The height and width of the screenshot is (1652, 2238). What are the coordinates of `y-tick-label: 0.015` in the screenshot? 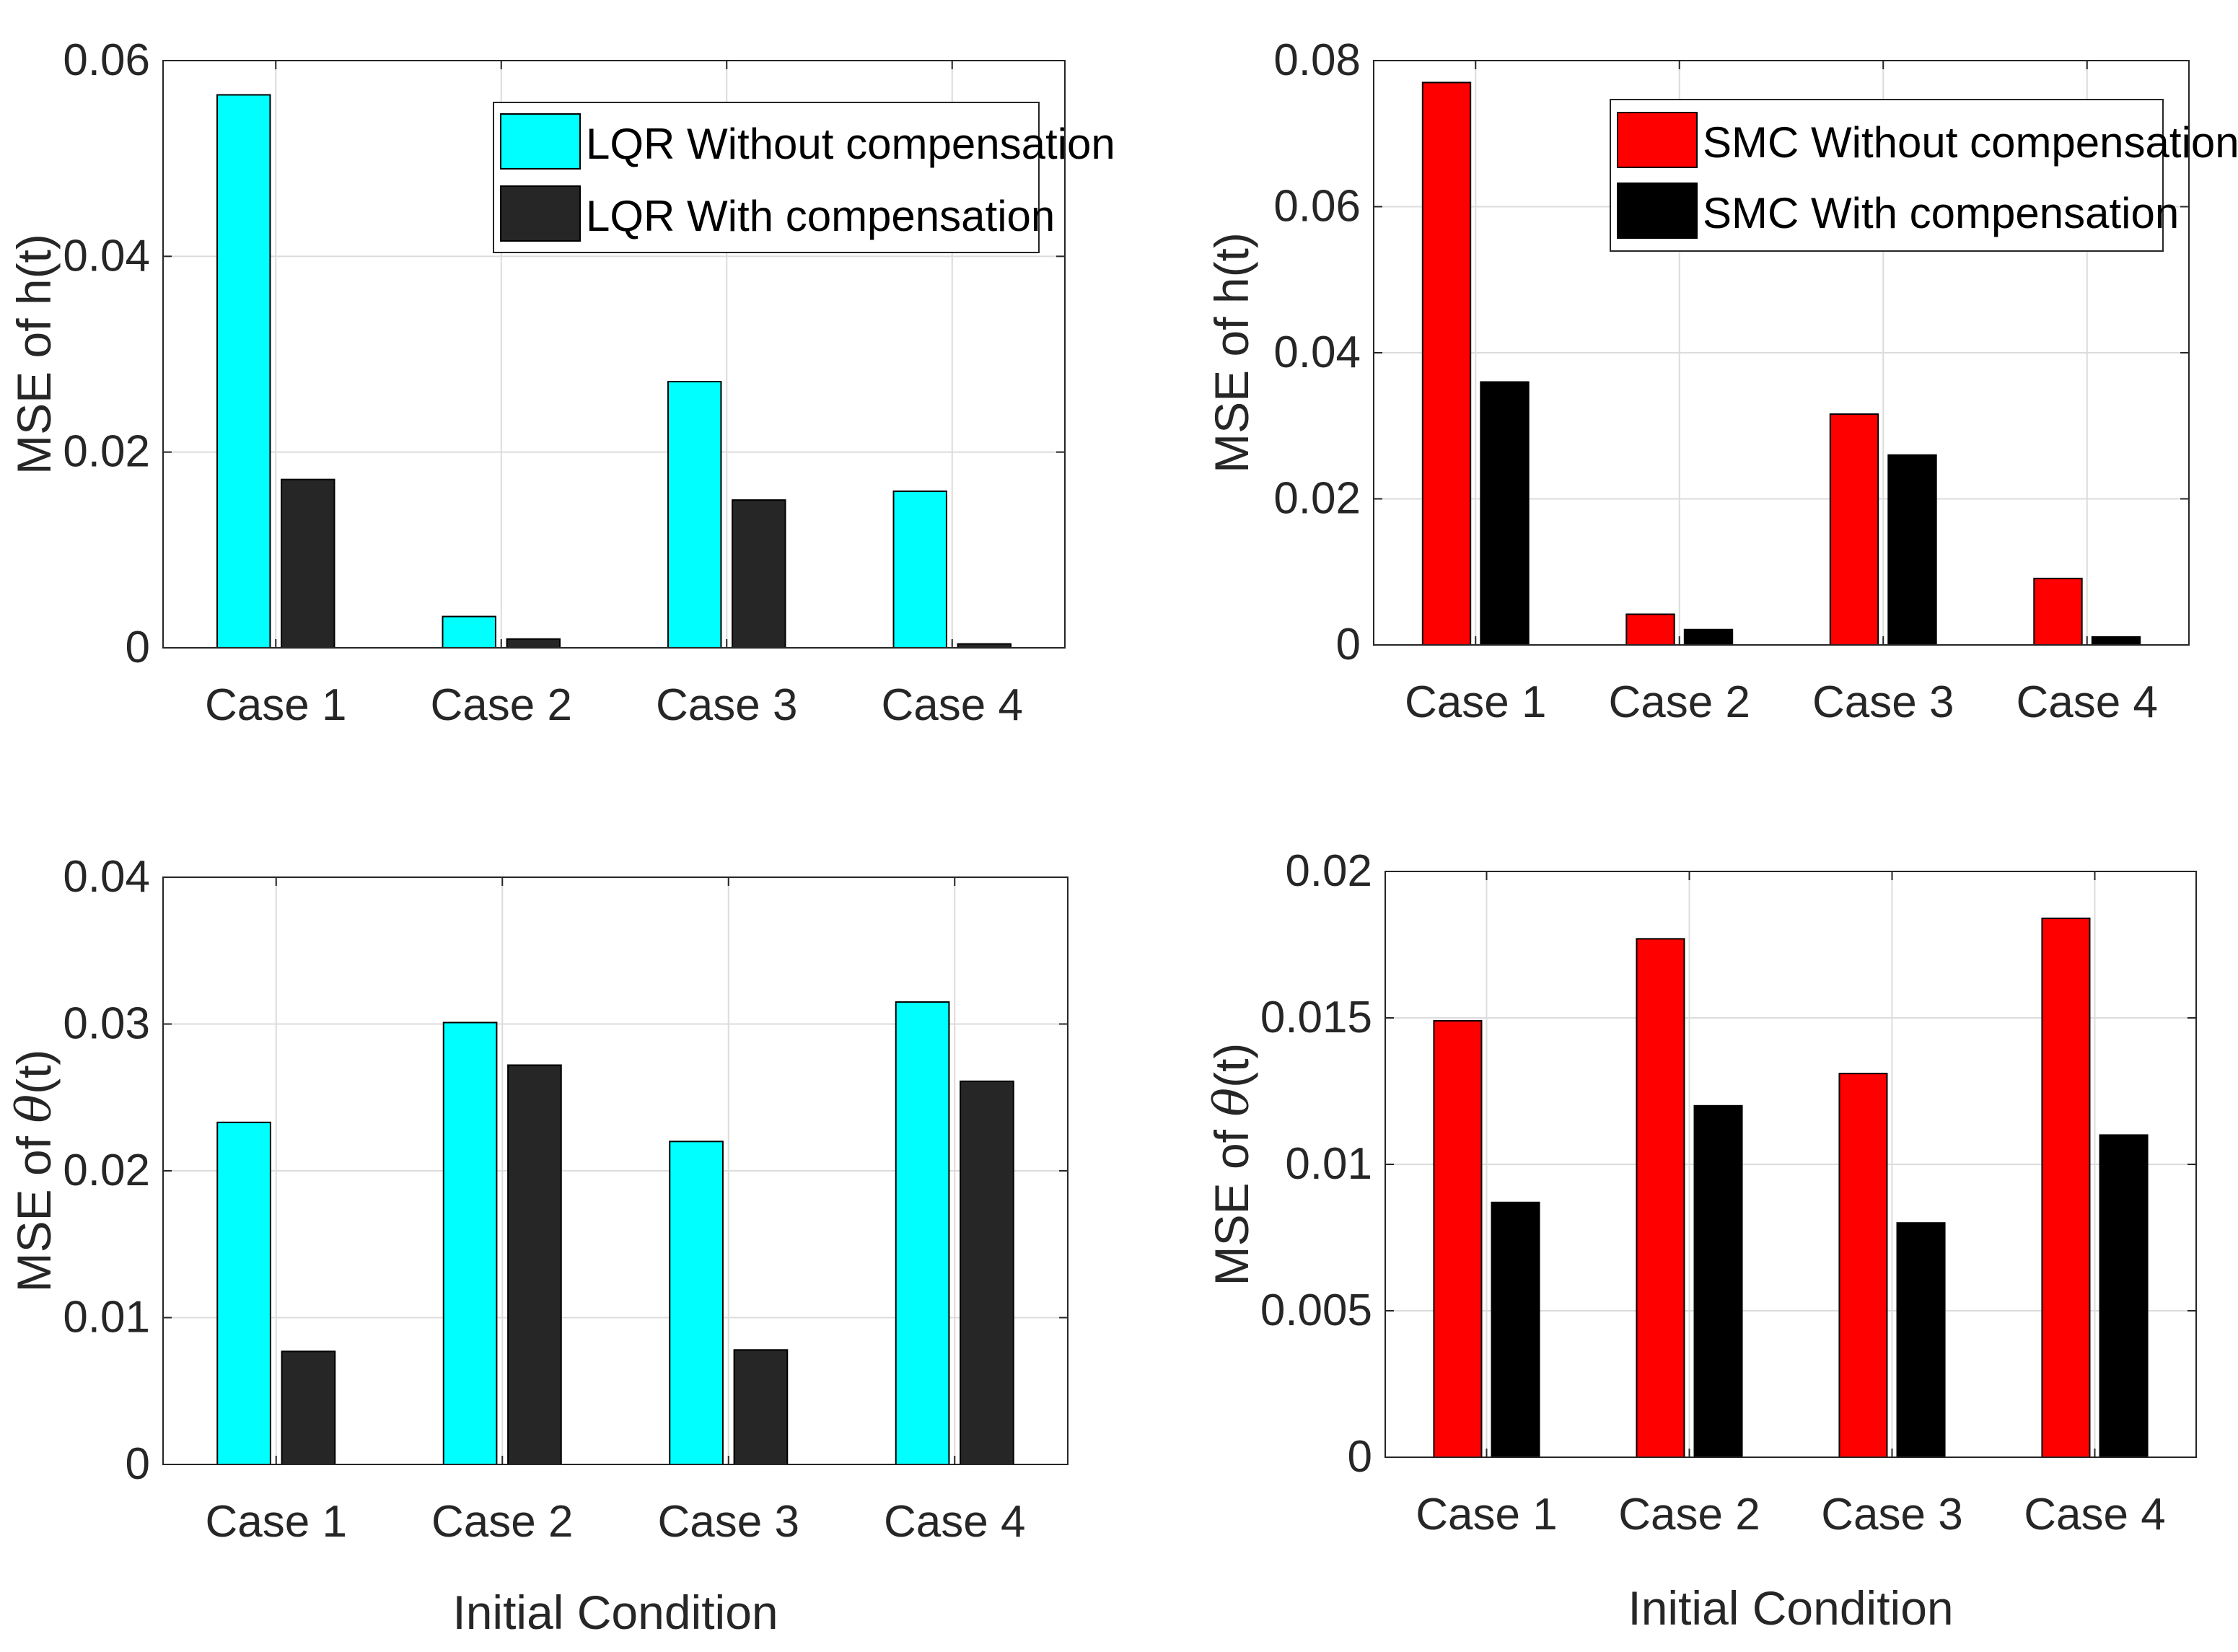 It's located at (1316, 1017).